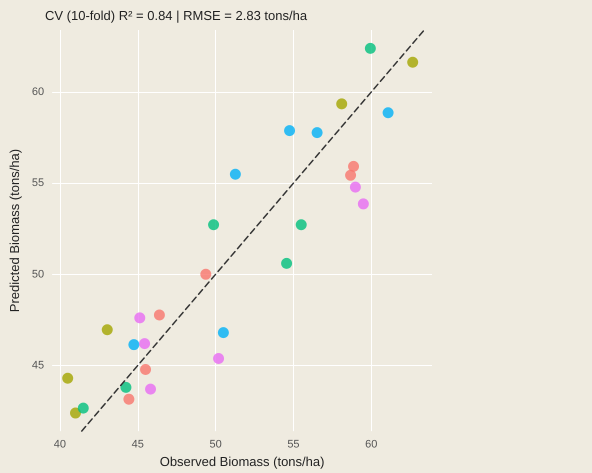 The width and height of the screenshot is (592, 473). What do you see at coordinates (176, 15) in the screenshot?
I see `chart-title: CV (10-fold) R² = 0.84 | RMSE = 2.83 tons/ha` at bounding box center [176, 15].